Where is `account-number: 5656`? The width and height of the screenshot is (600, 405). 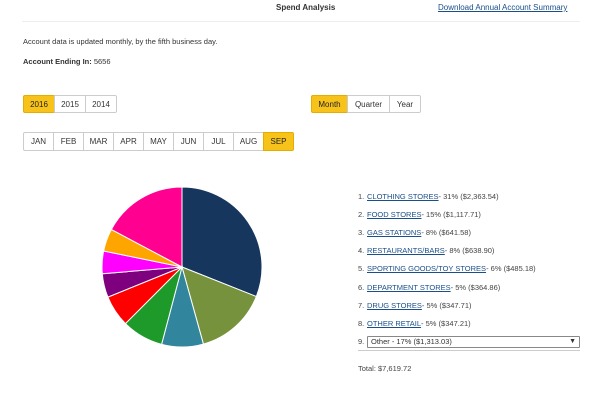 account-number: 5656 is located at coordinates (102, 61).